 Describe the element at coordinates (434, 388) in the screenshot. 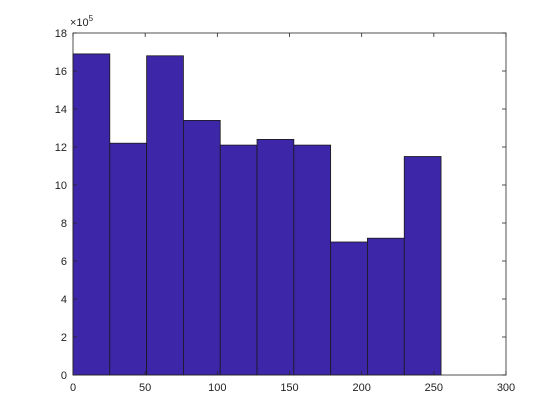

I see `x-tick-label: 250` at that location.